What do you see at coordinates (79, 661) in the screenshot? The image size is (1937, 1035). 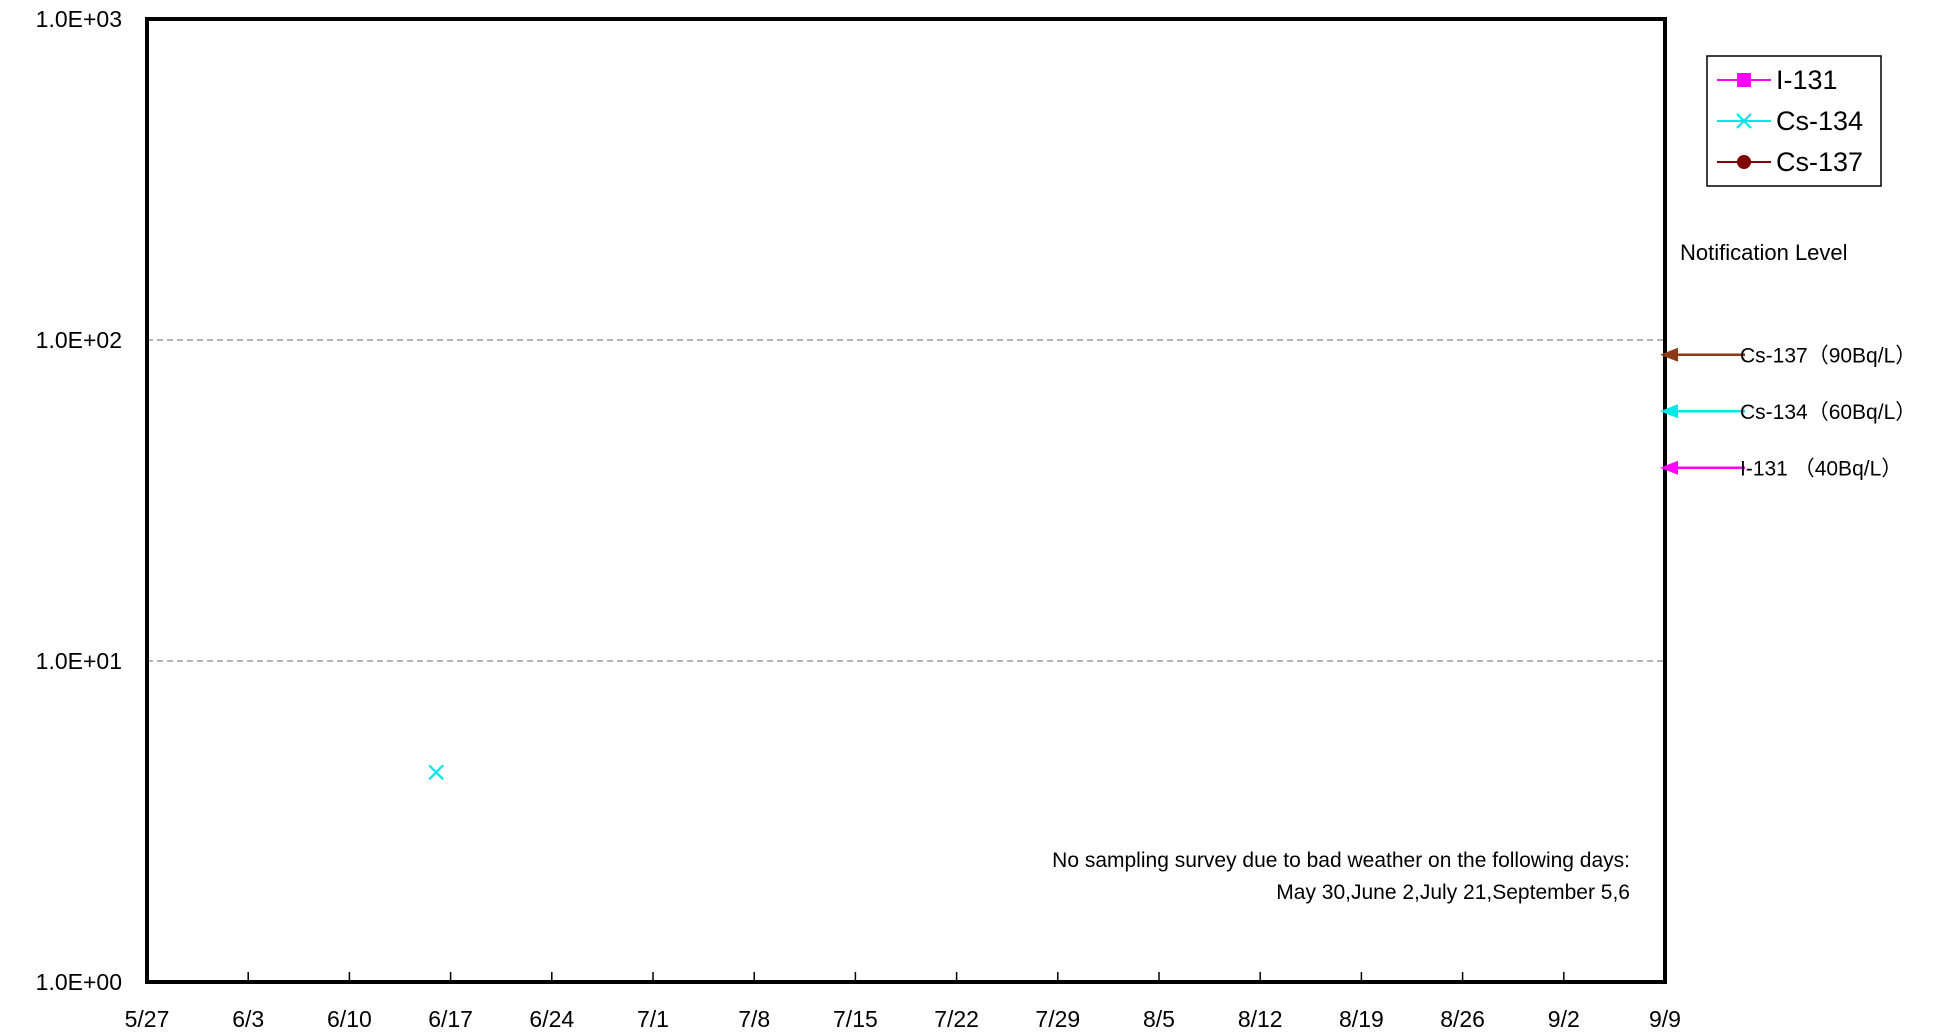 I see `y-tick-label: 1.0E+01` at bounding box center [79, 661].